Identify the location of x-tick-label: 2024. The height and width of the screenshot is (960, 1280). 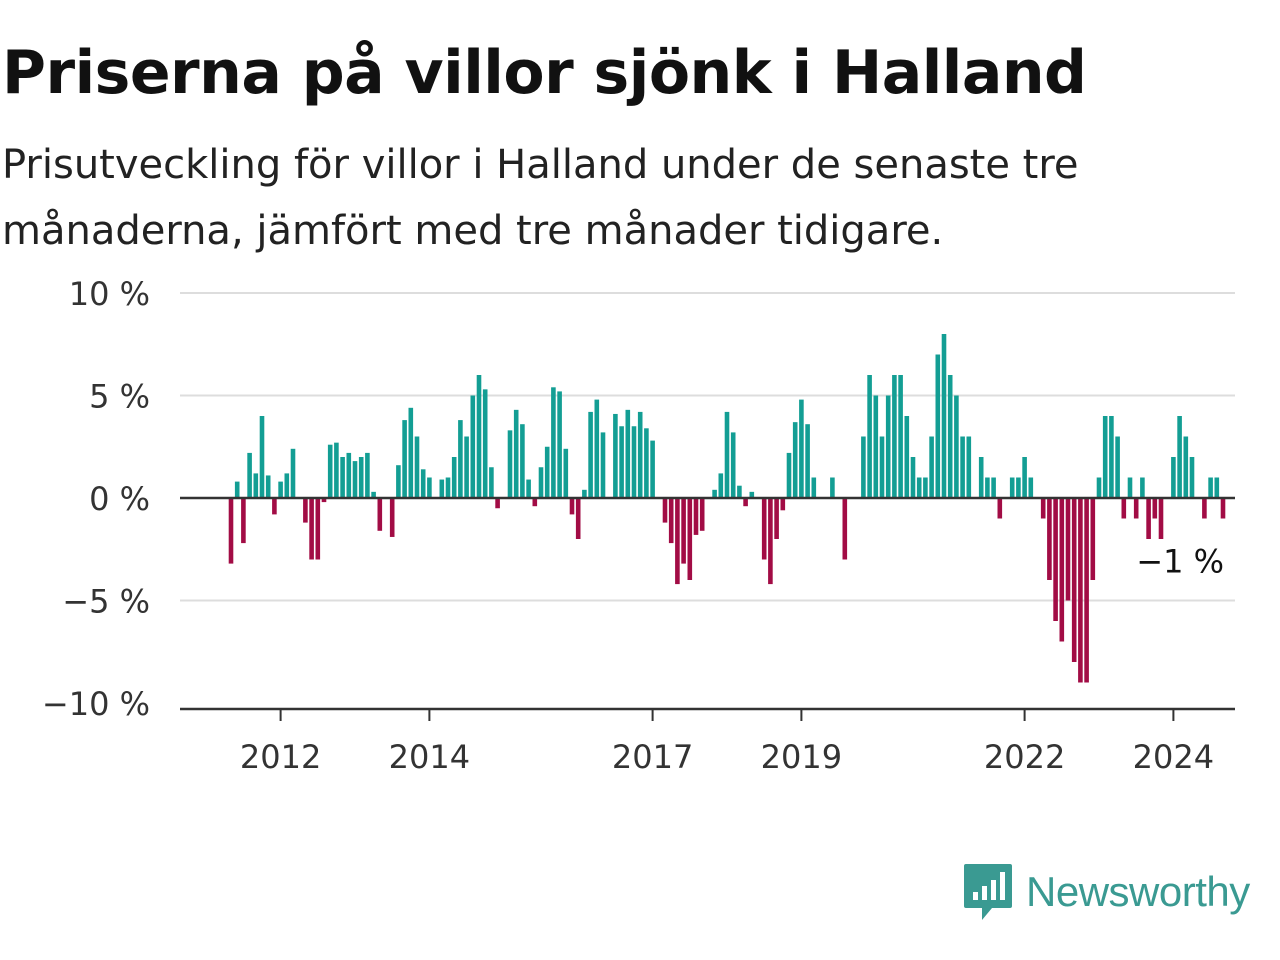
(1173, 757).